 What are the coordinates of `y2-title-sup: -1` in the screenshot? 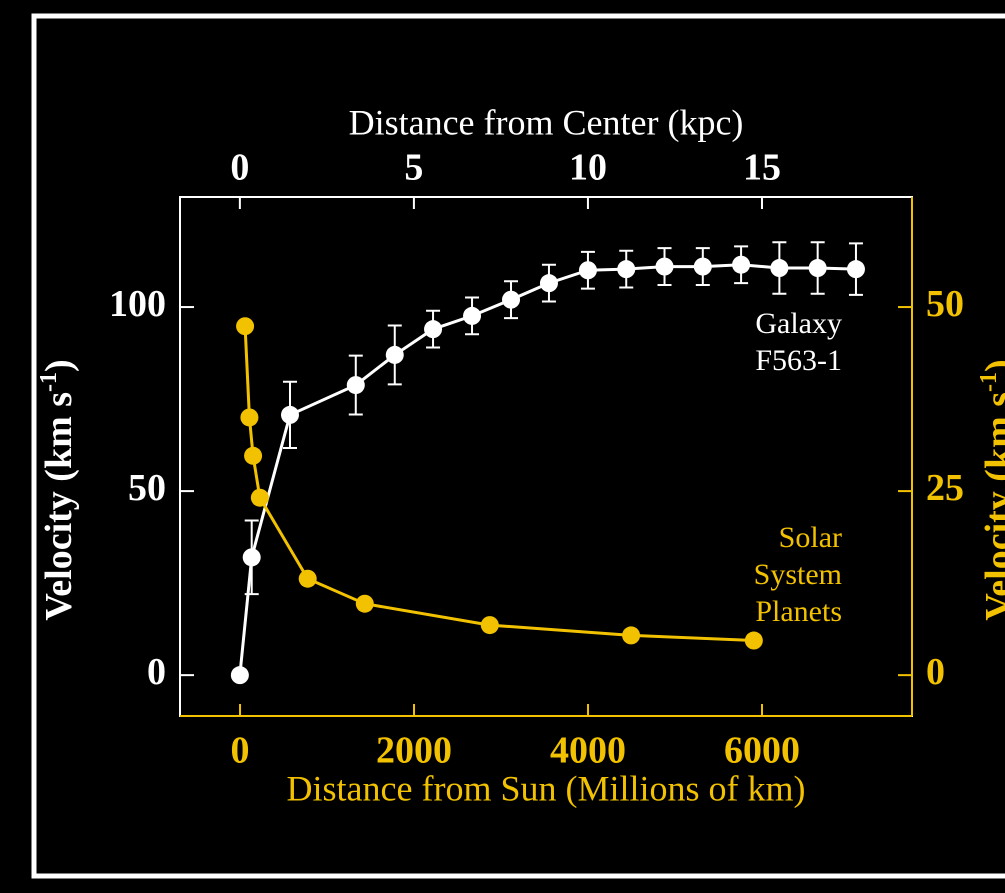 It's located at (989, 382).